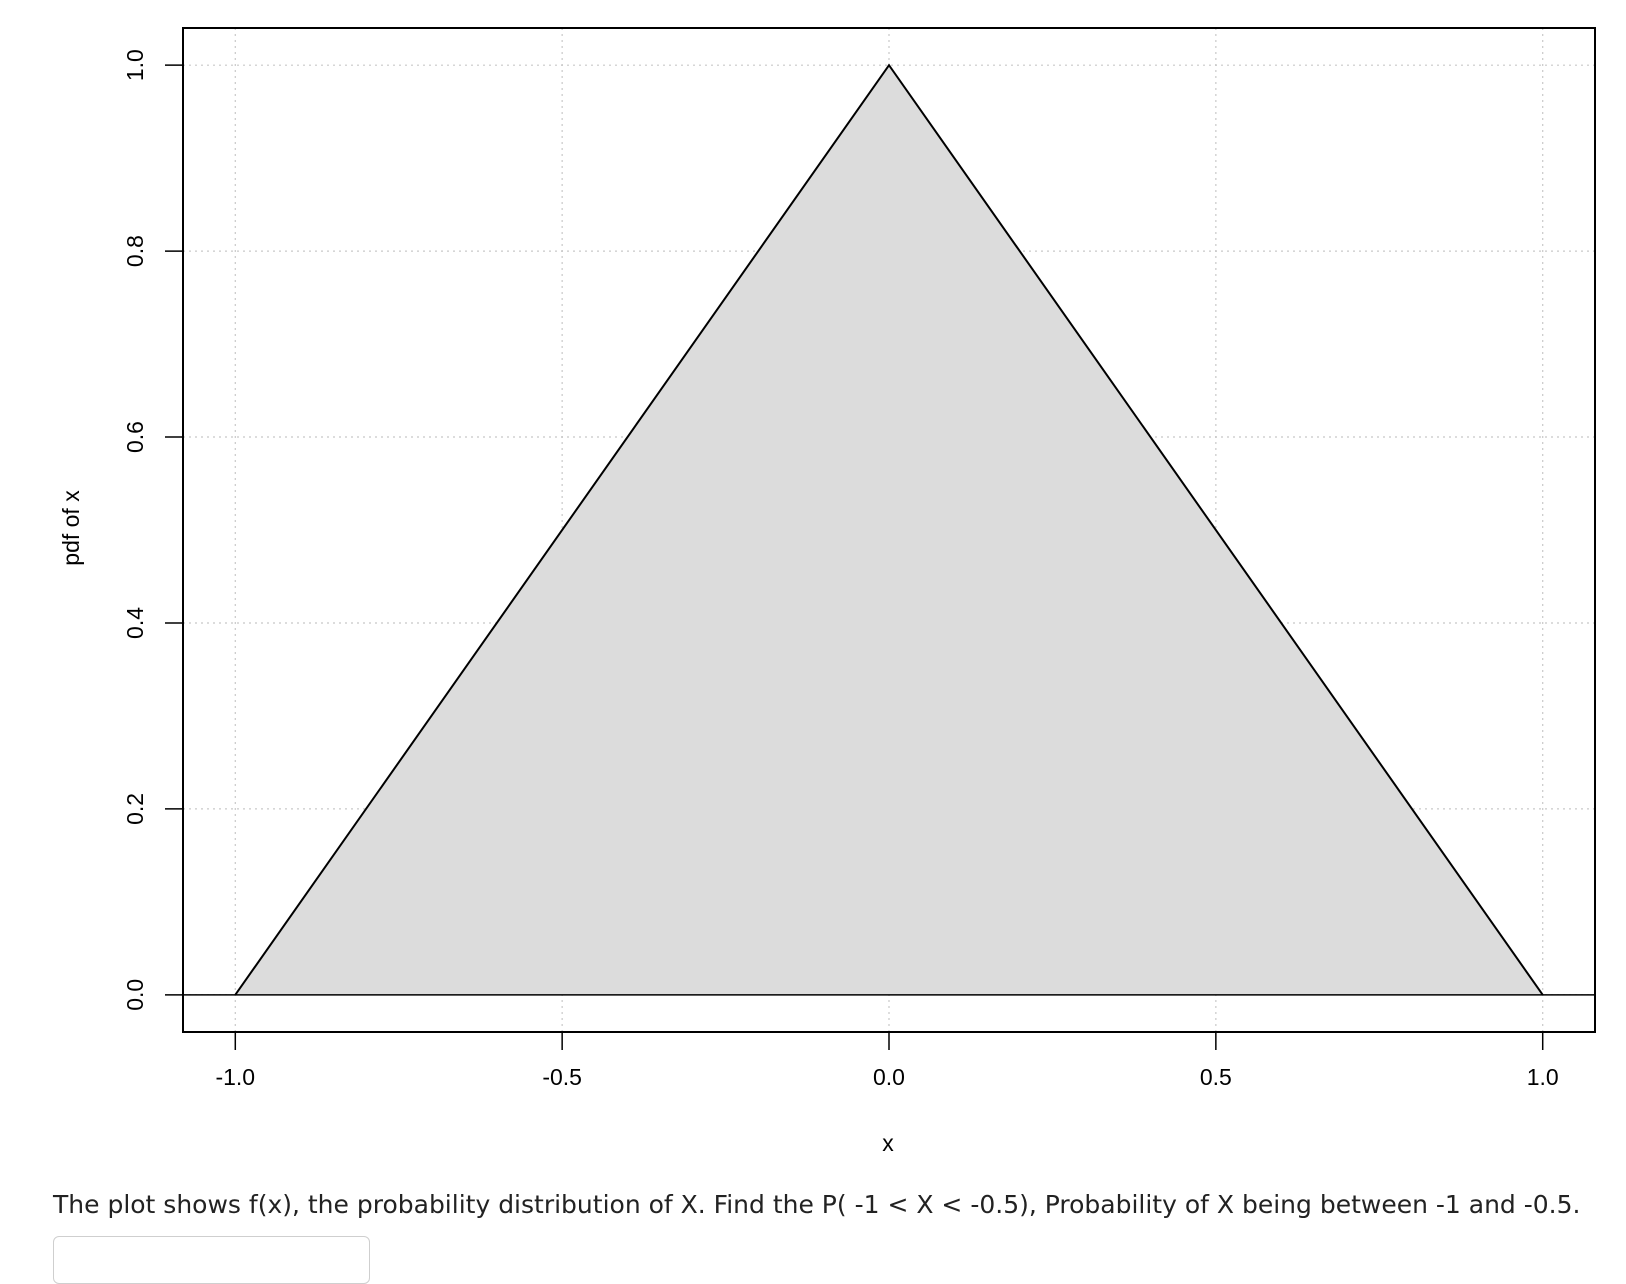 The image size is (1626, 1284). What do you see at coordinates (135, 809) in the screenshot?
I see `y-tick-label: 0.2` at bounding box center [135, 809].